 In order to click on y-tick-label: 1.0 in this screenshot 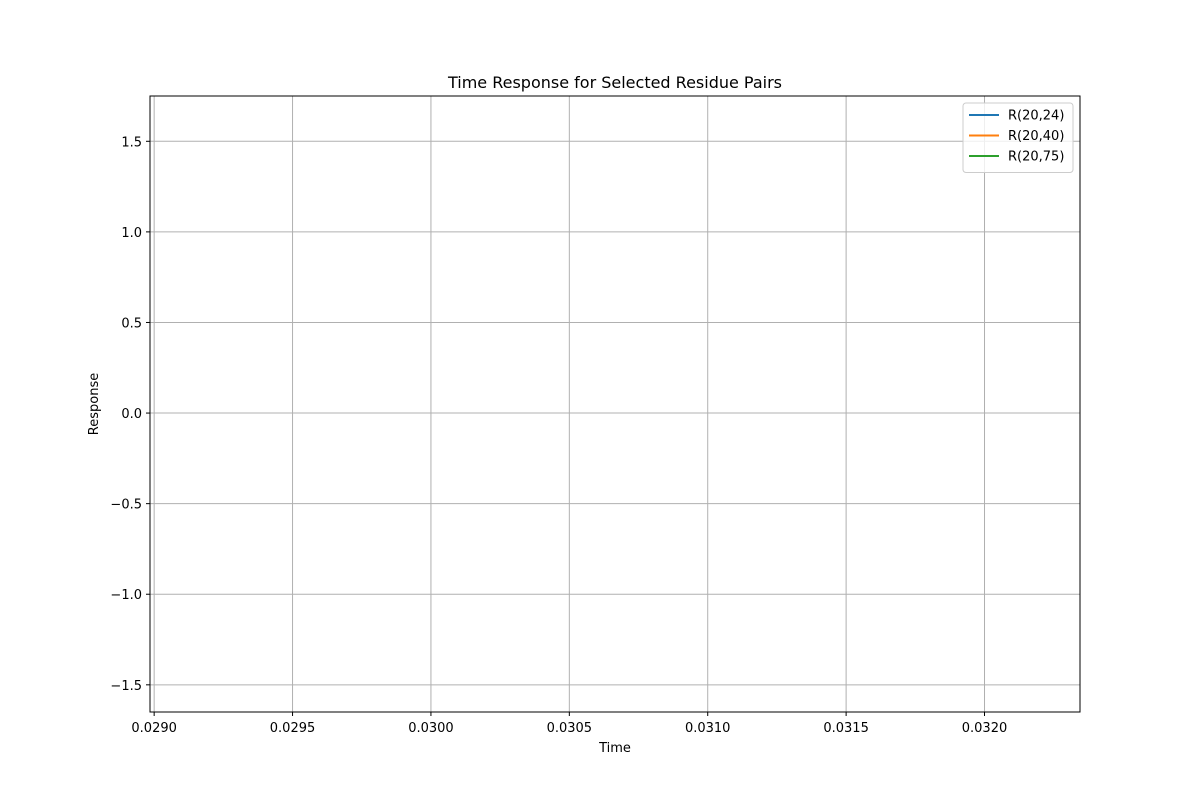, I will do `click(131, 233)`.